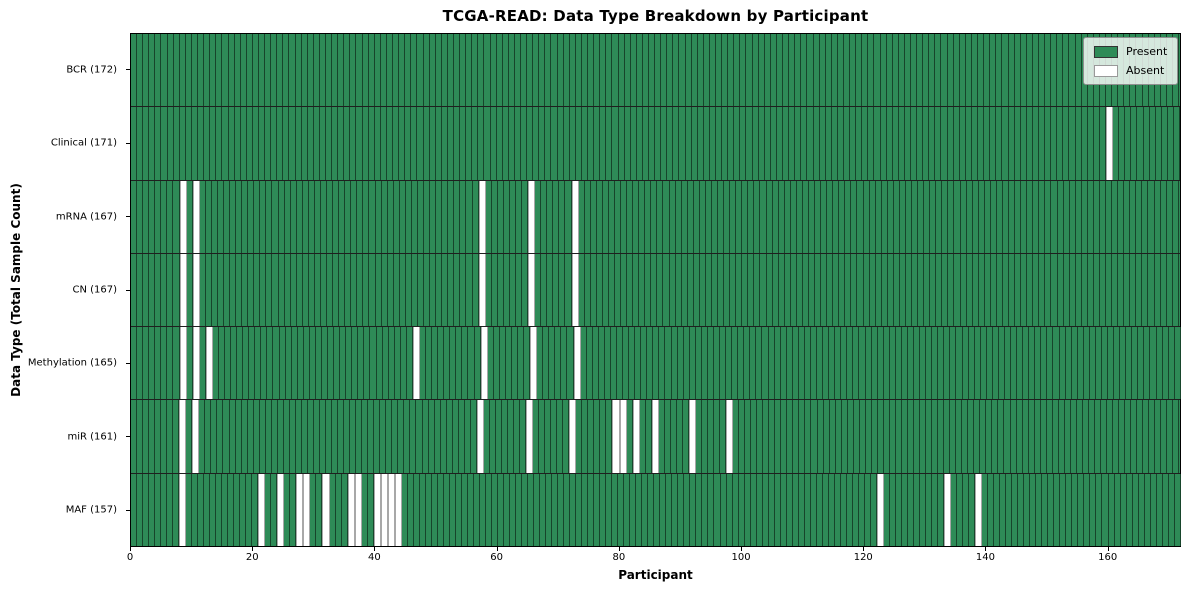 This screenshot has height=600, width=1200. Describe the element at coordinates (92, 437) in the screenshot. I see `y-tick-label: miR (161)` at that location.